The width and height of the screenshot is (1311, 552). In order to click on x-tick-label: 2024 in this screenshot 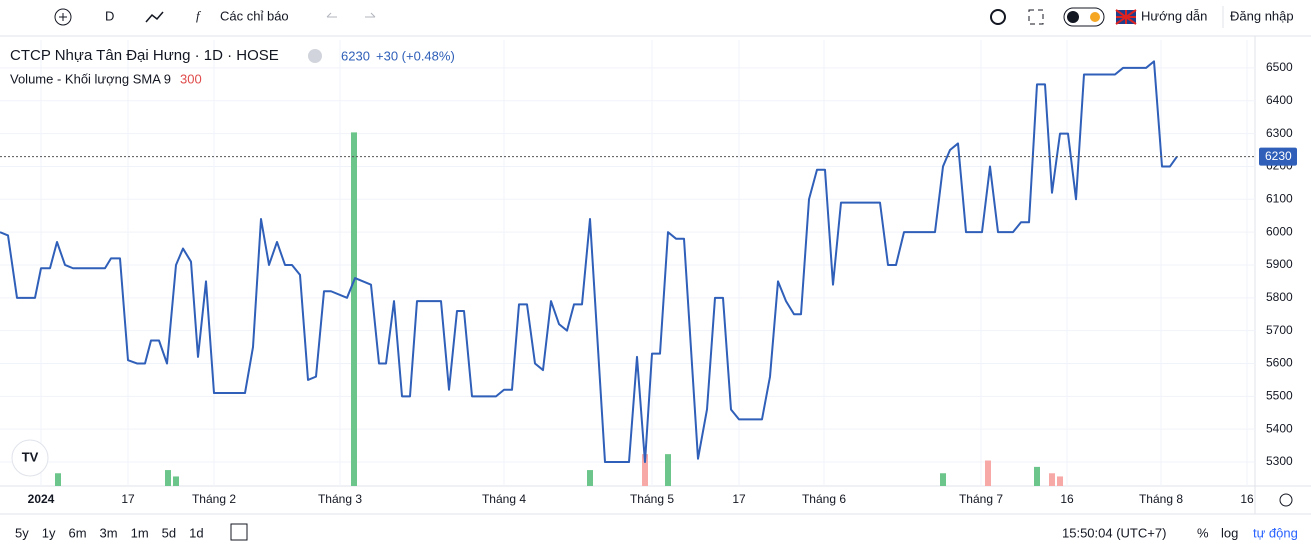, I will do `click(41, 499)`.